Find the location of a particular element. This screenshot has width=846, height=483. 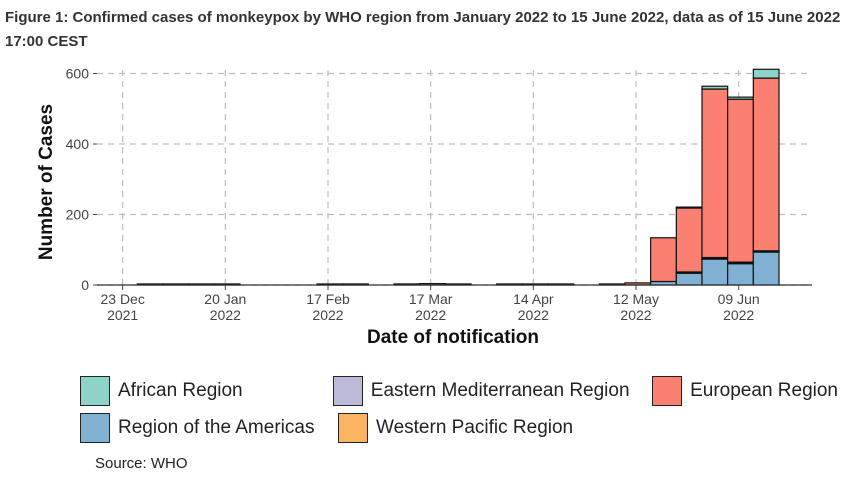

legend-item-region-of-the-americas: Region of the Americas is located at coordinates (205, 427).